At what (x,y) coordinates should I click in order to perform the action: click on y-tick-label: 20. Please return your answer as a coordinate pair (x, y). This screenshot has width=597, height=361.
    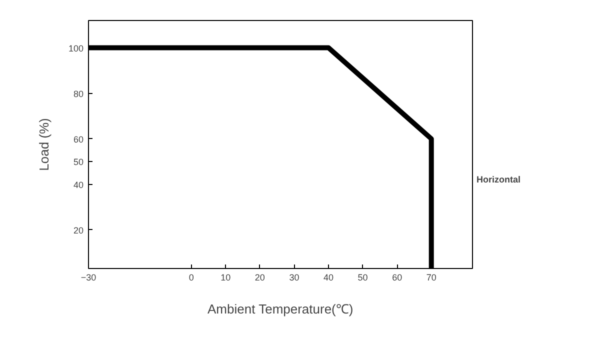
    Looking at the image, I should click on (78, 230).